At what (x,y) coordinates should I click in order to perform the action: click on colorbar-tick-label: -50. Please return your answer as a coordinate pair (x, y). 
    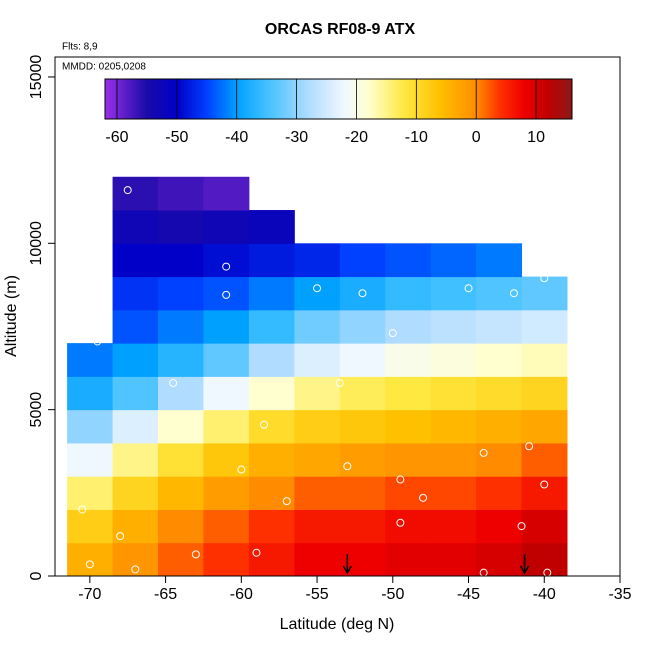
    Looking at the image, I should click on (176, 137).